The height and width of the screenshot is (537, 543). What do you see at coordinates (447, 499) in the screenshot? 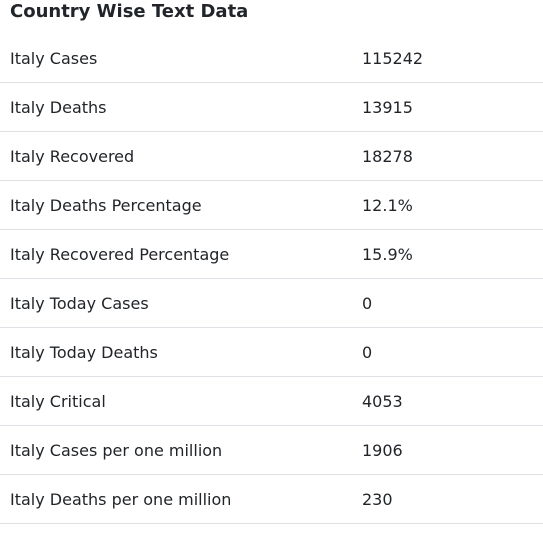
I see `row-value: 230` at bounding box center [447, 499].